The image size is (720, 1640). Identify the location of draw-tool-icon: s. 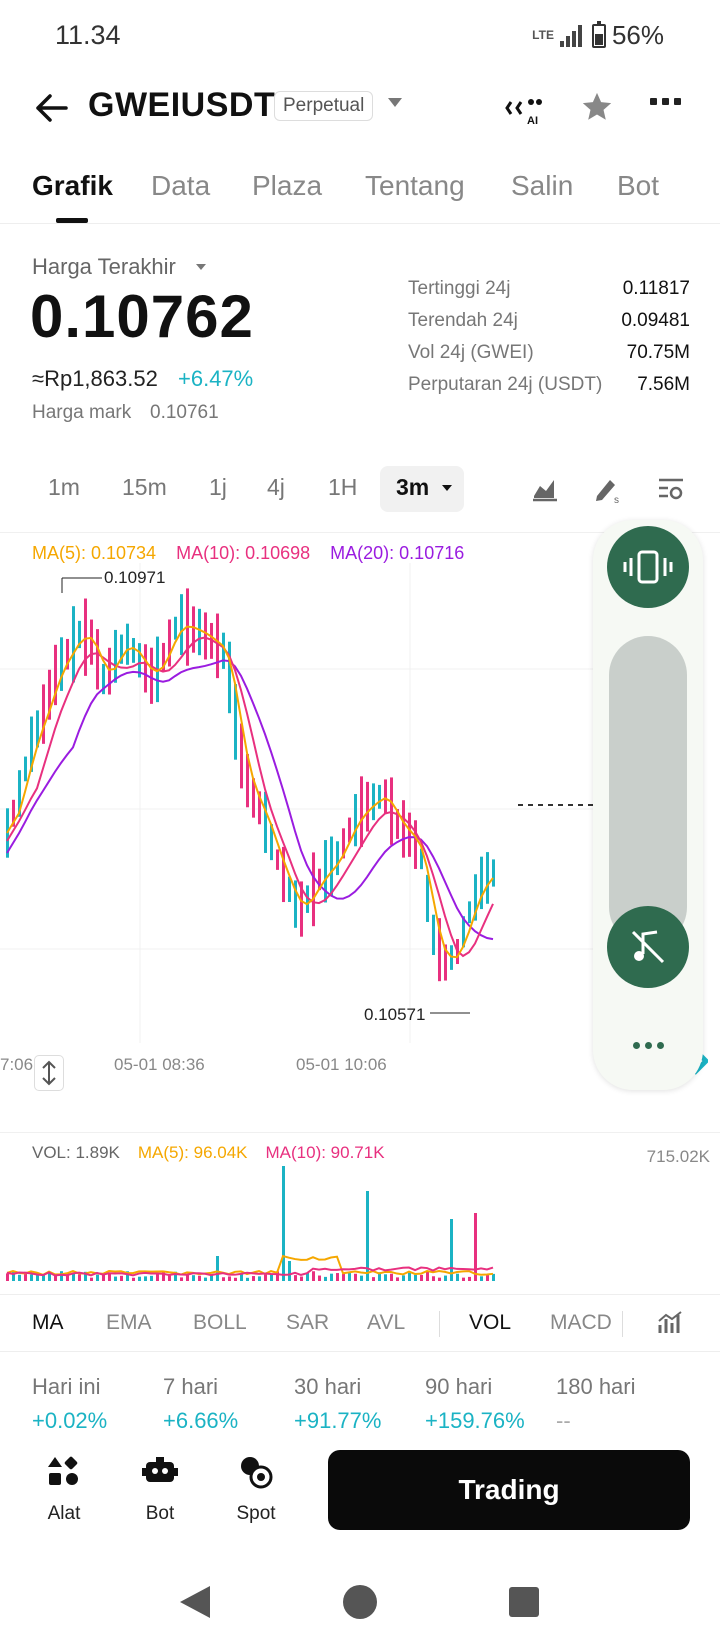
(607, 489).